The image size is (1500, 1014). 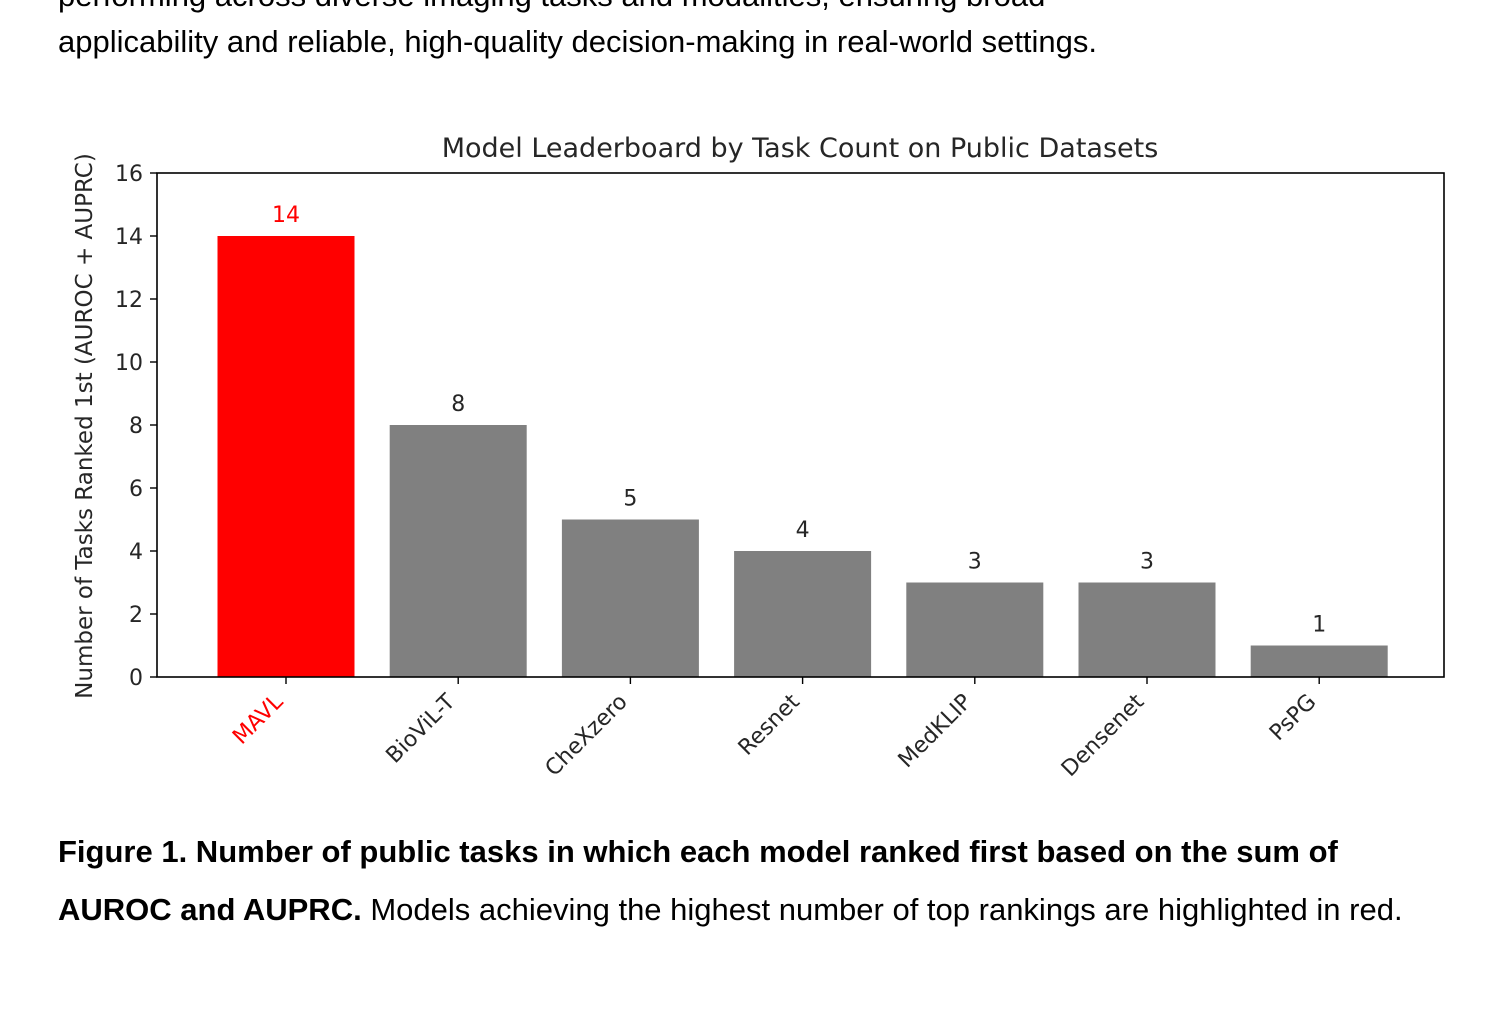 What do you see at coordinates (1293, 718) in the screenshot?
I see `x-tick-label: PsPG` at bounding box center [1293, 718].